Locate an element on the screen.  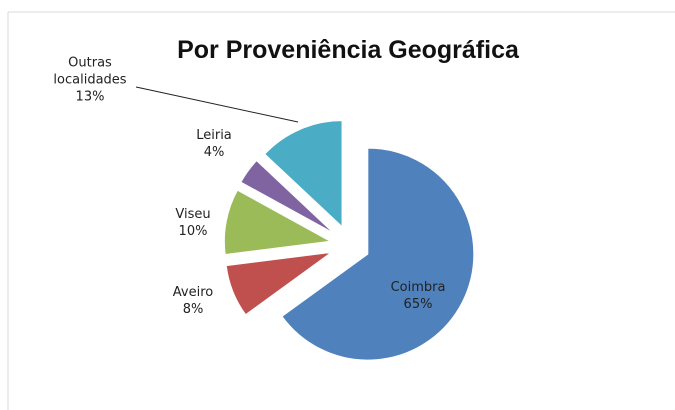
label-name: Aveiro is located at coordinates (193, 292).